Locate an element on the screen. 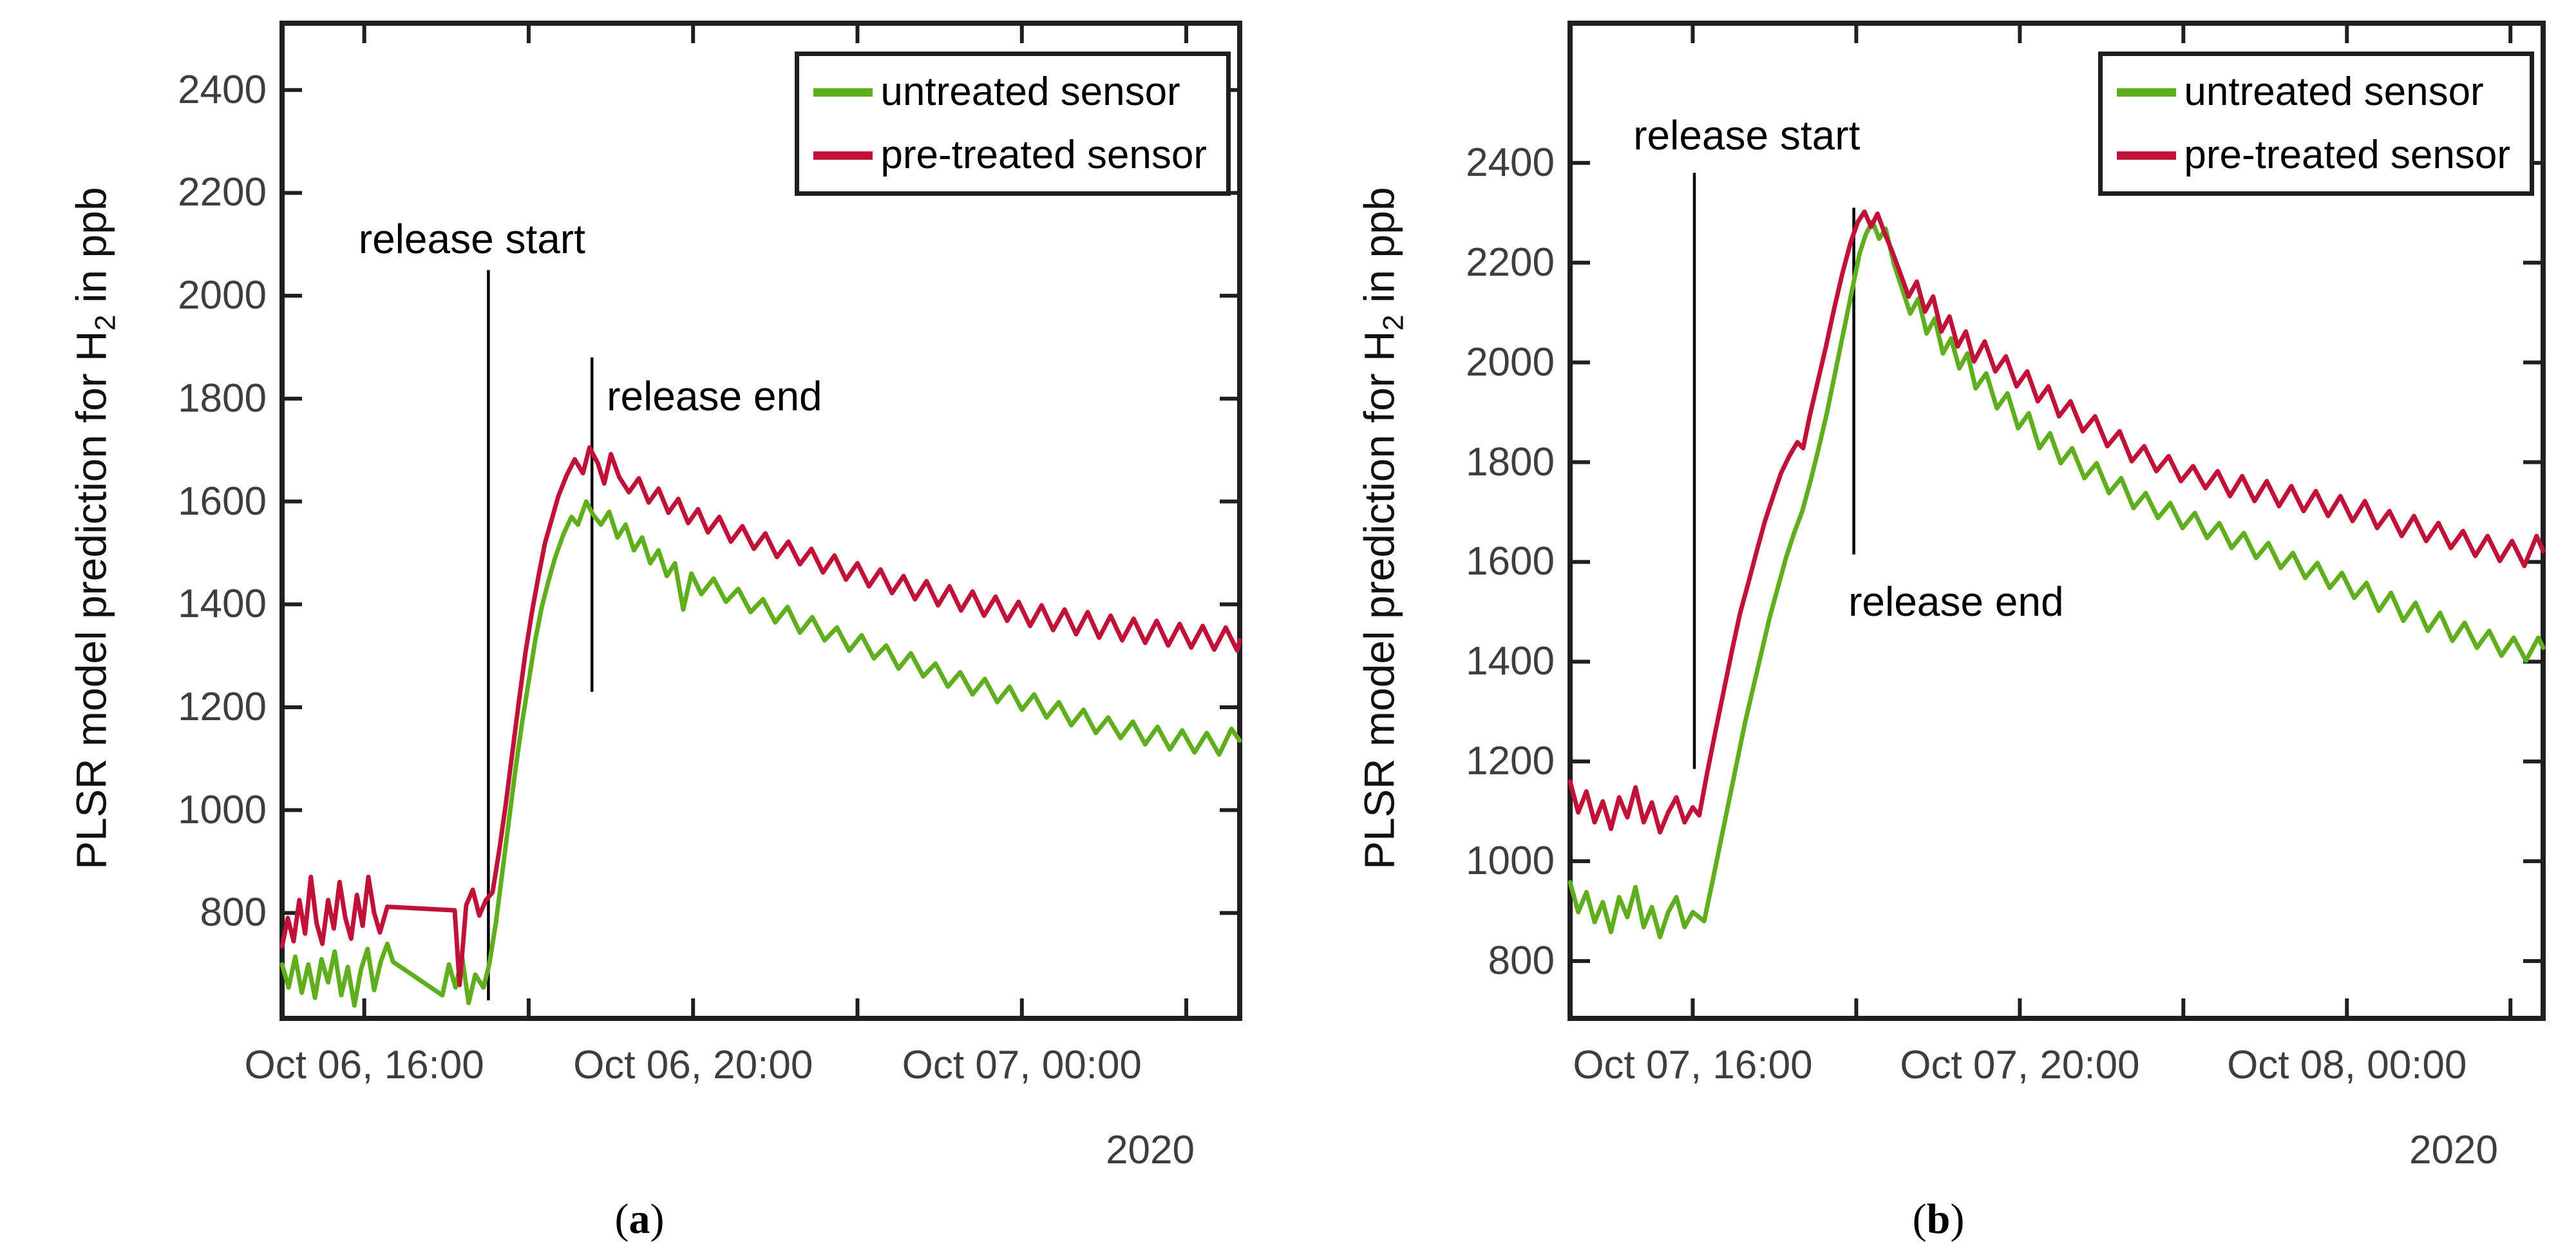 The height and width of the screenshot is (1258, 2576). x-tick-label: Oct 06, 20:00 is located at coordinates (693, 1065).